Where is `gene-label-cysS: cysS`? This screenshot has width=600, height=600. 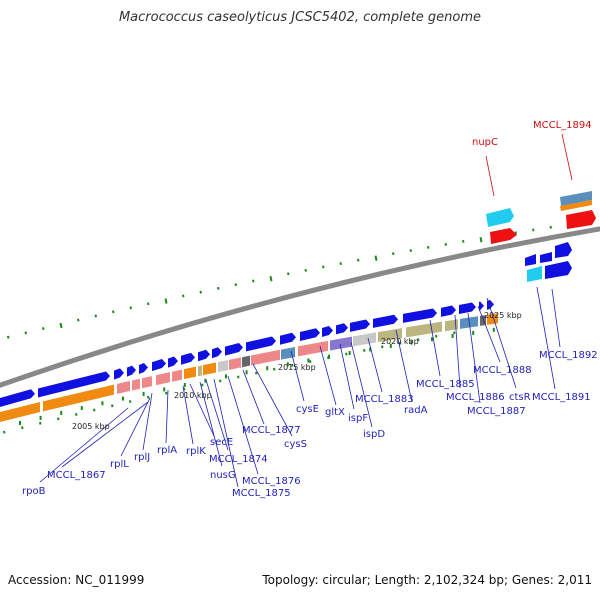
gene-label-cysS: cysS is located at coordinates (295, 444).